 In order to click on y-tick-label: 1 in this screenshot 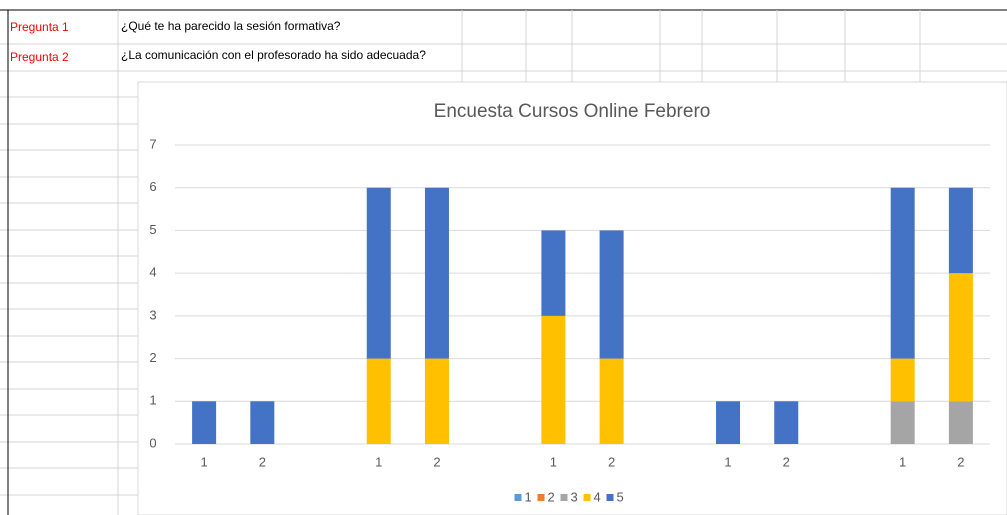, I will do `click(152, 400)`.